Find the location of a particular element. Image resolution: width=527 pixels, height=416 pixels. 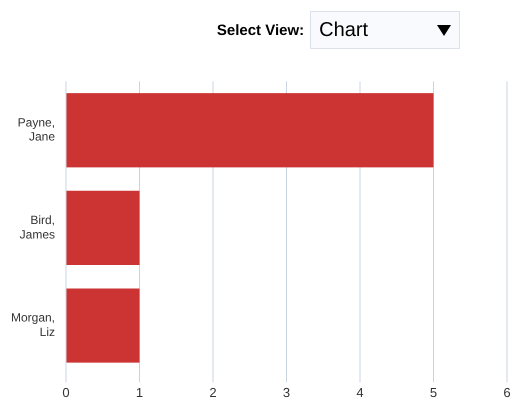

y-tick-label: Morgan, Liz is located at coordinates (33, 325).